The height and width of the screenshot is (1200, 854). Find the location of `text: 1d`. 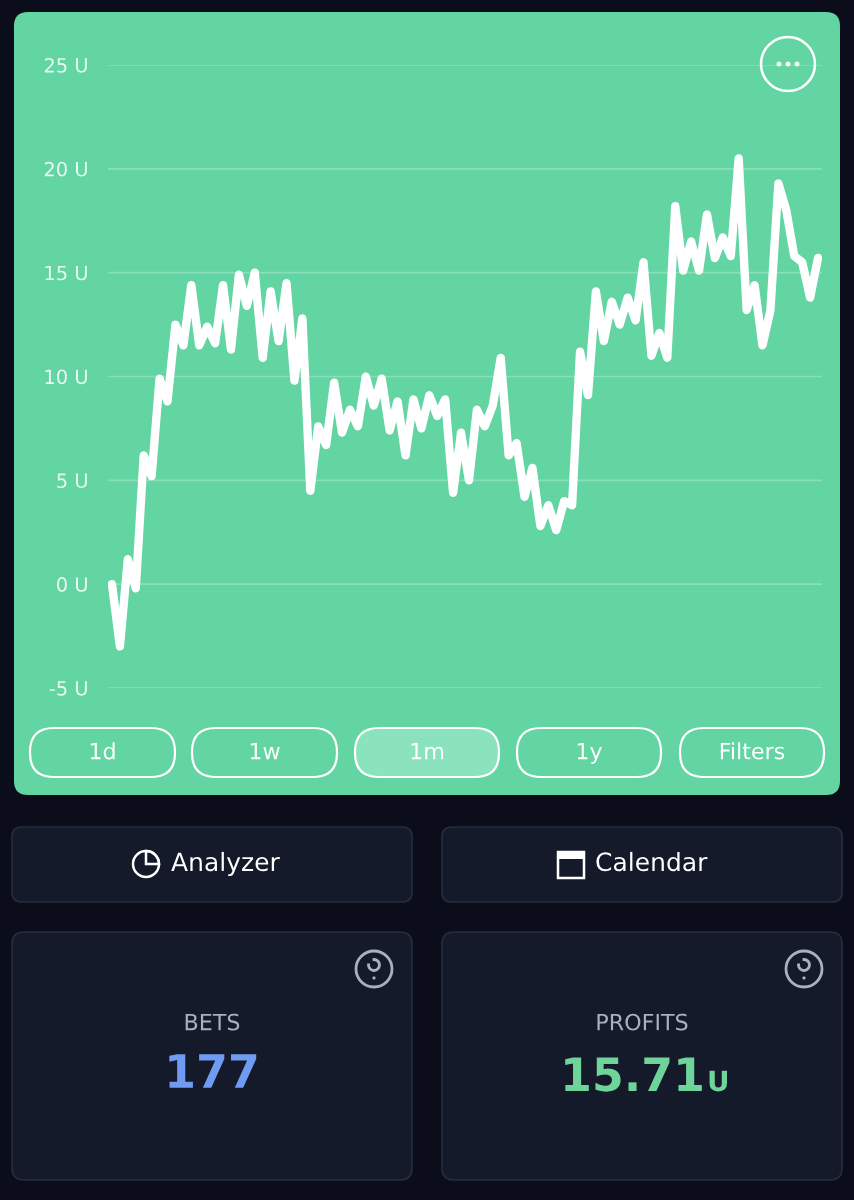

text: 1d is located at coordinates (102, 751).